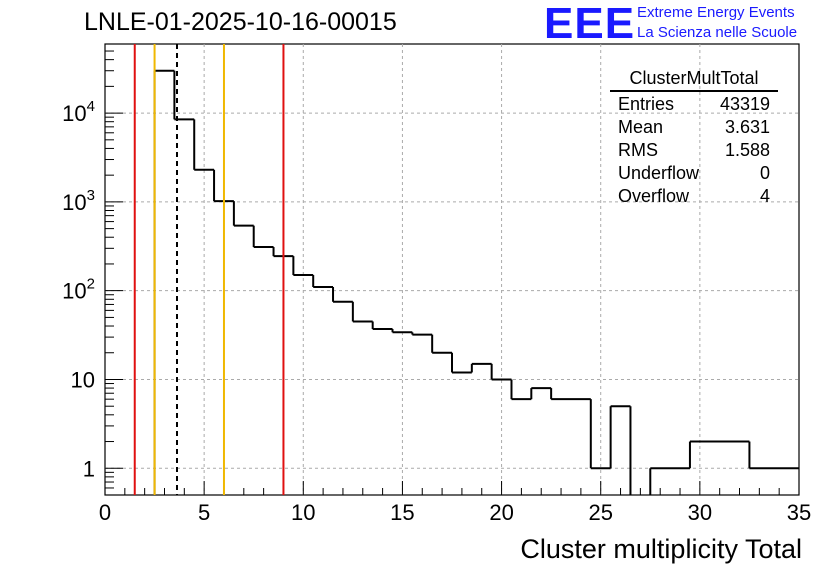  What do you see at coordinates (105, 512) in the screenshot?
I see `x-tick-label: 0` at bounding box center [105, 512].